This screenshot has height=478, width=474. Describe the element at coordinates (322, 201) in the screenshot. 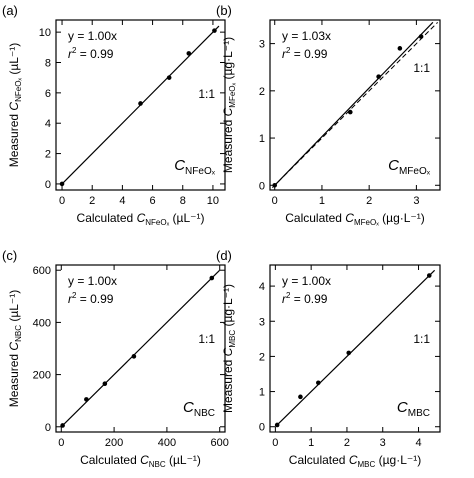

I see `x-tick-label: 1` at that location.